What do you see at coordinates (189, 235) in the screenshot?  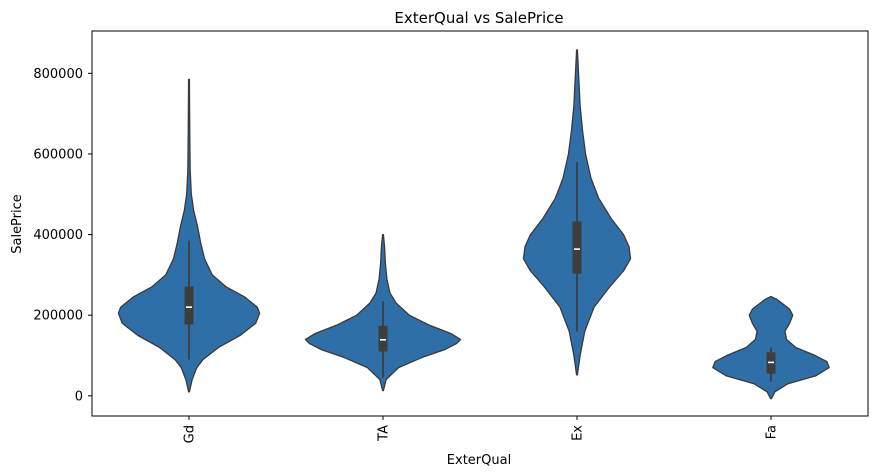 I see `violin-Gd` at bounding box center [189, 235].